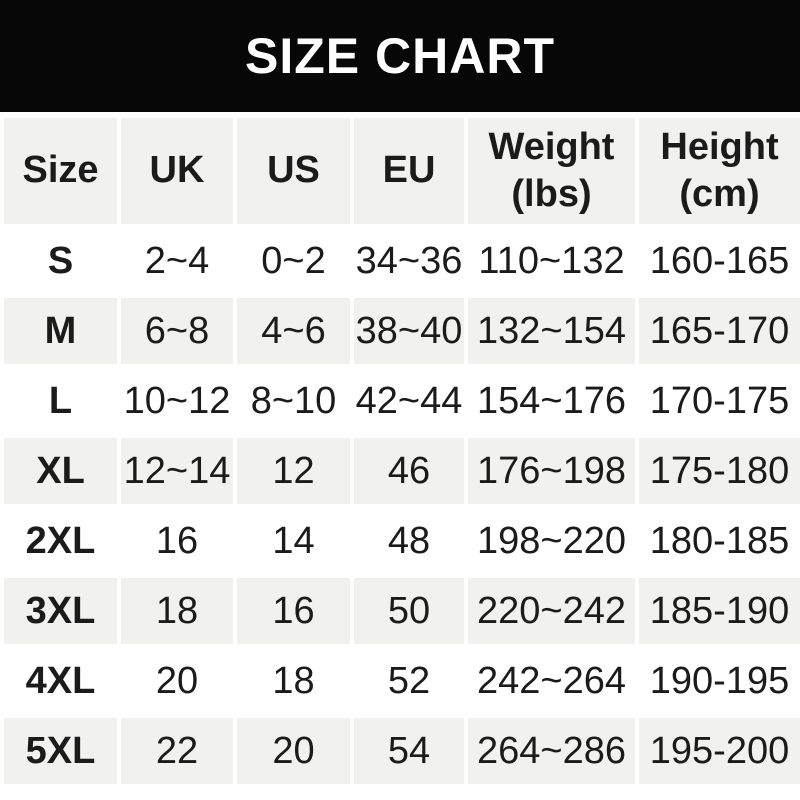  Describe the element at coordinates (177, 751) in the screenshot. I see `cell-uk: 22` at that location.